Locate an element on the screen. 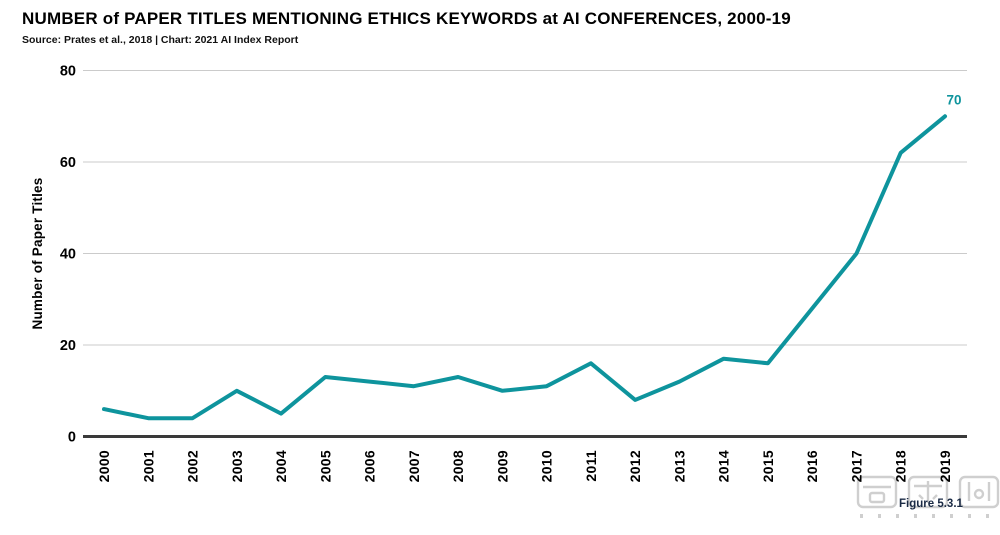  x-tick-label-2017: 2017 is located at coordinates (856, 466).